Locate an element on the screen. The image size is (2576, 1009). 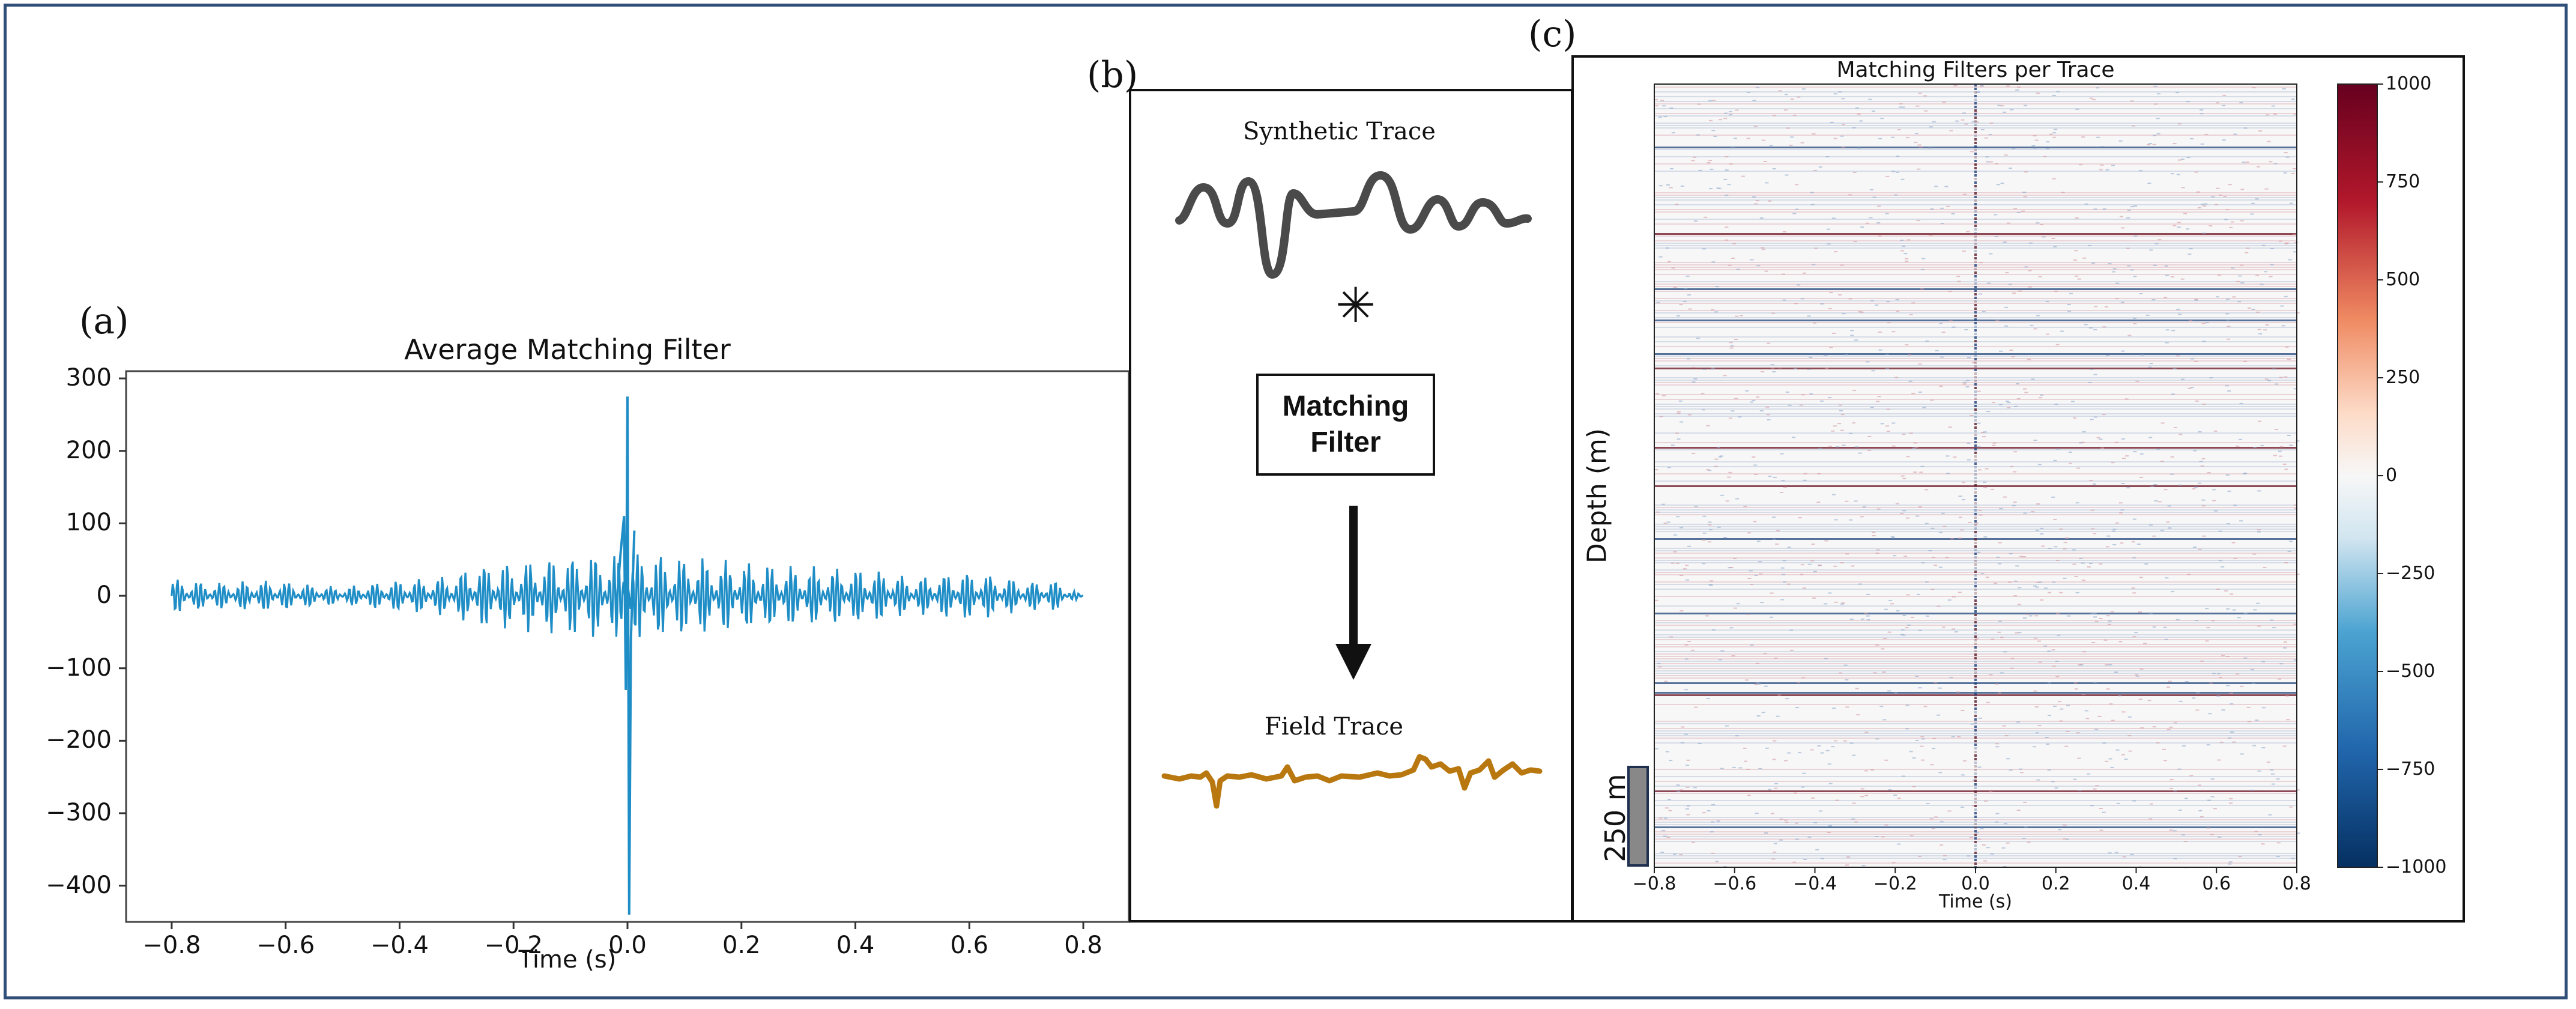
colorbar-tick-label: 1000 is located at coordinates (2409, 83).